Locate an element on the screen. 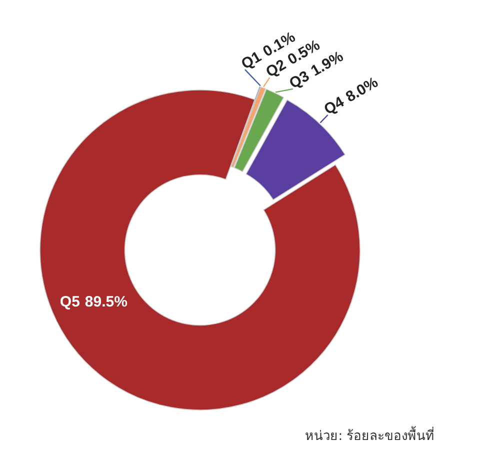 This screenshot has height=450, width=479. slice-label: Q5 is located at coordinates (70, 301).